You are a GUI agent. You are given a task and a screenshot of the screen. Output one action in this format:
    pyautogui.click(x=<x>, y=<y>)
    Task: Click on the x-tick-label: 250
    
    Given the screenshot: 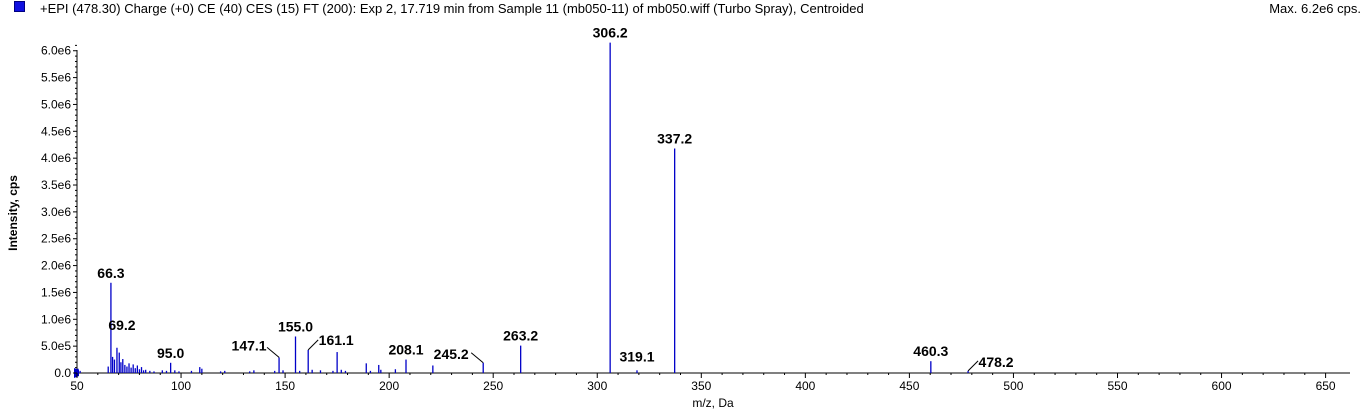 What is the action you would take?
    pyautogui.click(x=493, y=386)
    